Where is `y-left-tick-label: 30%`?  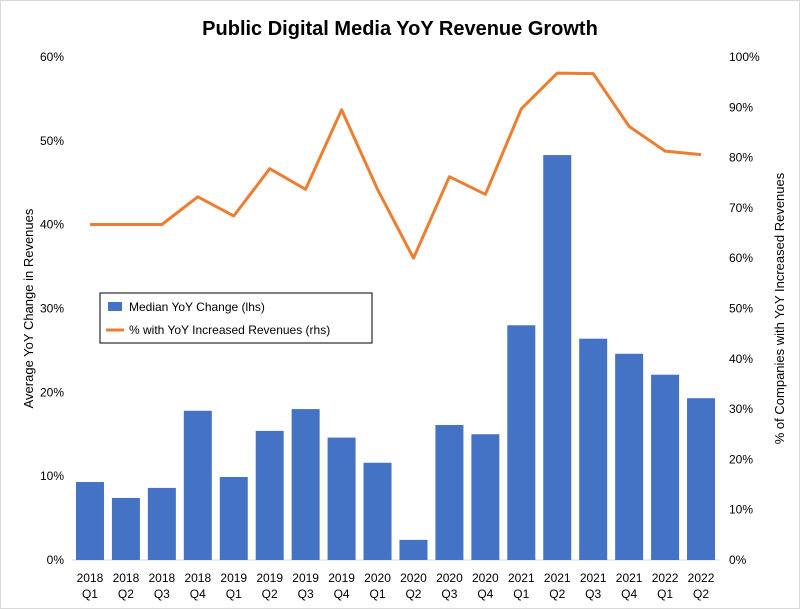
y-left-tick-label: 30% is located at coordinates (52, 309).